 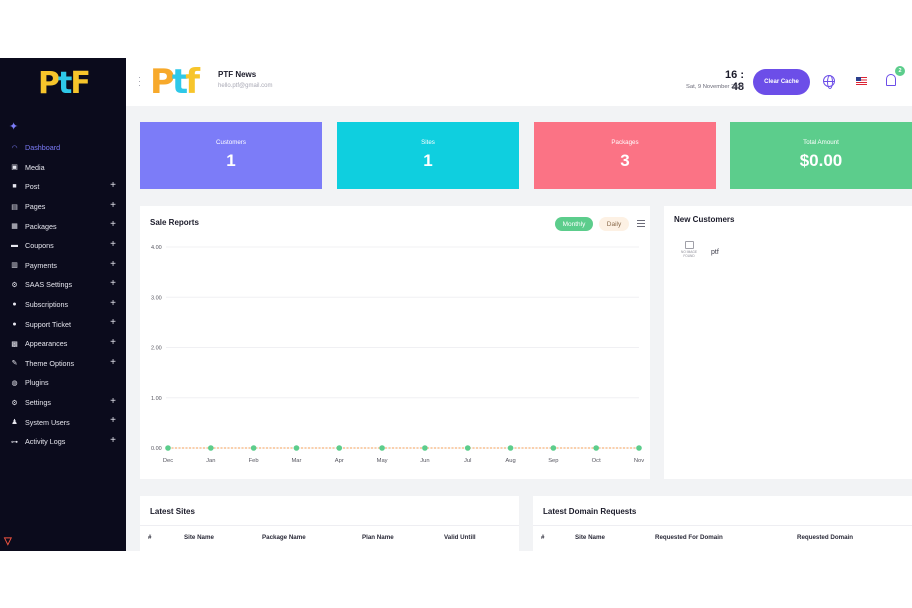 I want to click on sidebar-item-packages: ▦ Packages +, so click(x=63, y=226).